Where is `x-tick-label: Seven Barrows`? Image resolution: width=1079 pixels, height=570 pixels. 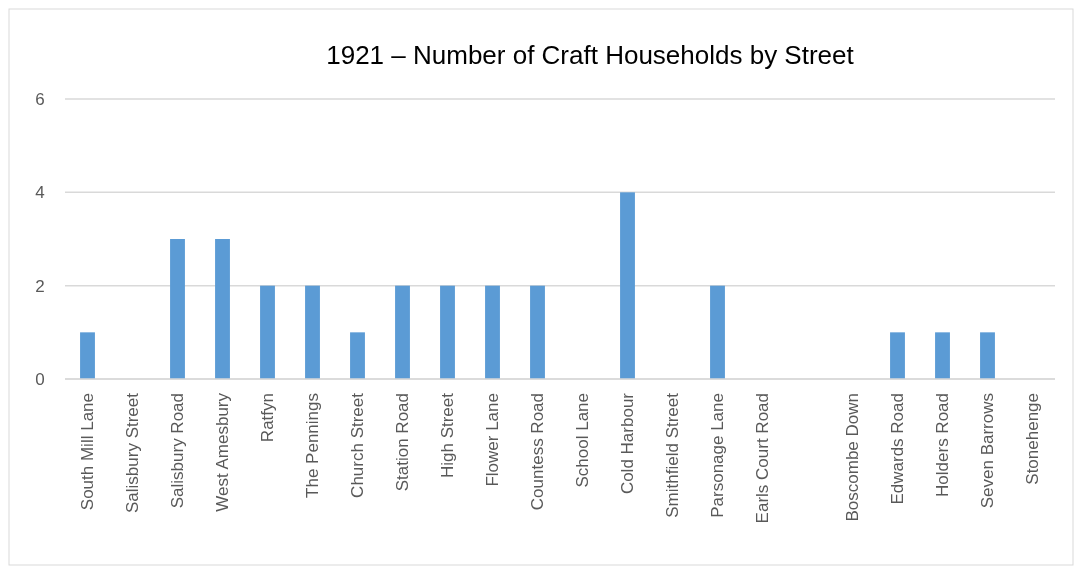 x-tick-label: Seven Barrows is located at coordinates (988, 451).